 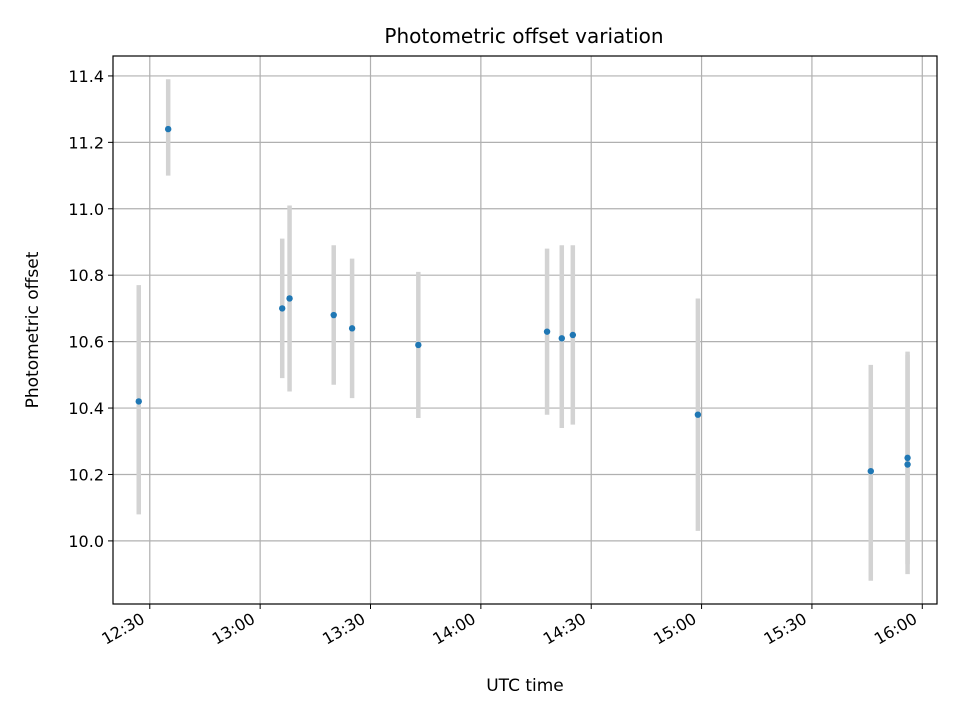 What do you see at coordinates (86, 76) in the screenshot?
I see `y-tick-label: 11.4` at bounding box center [86, 76].